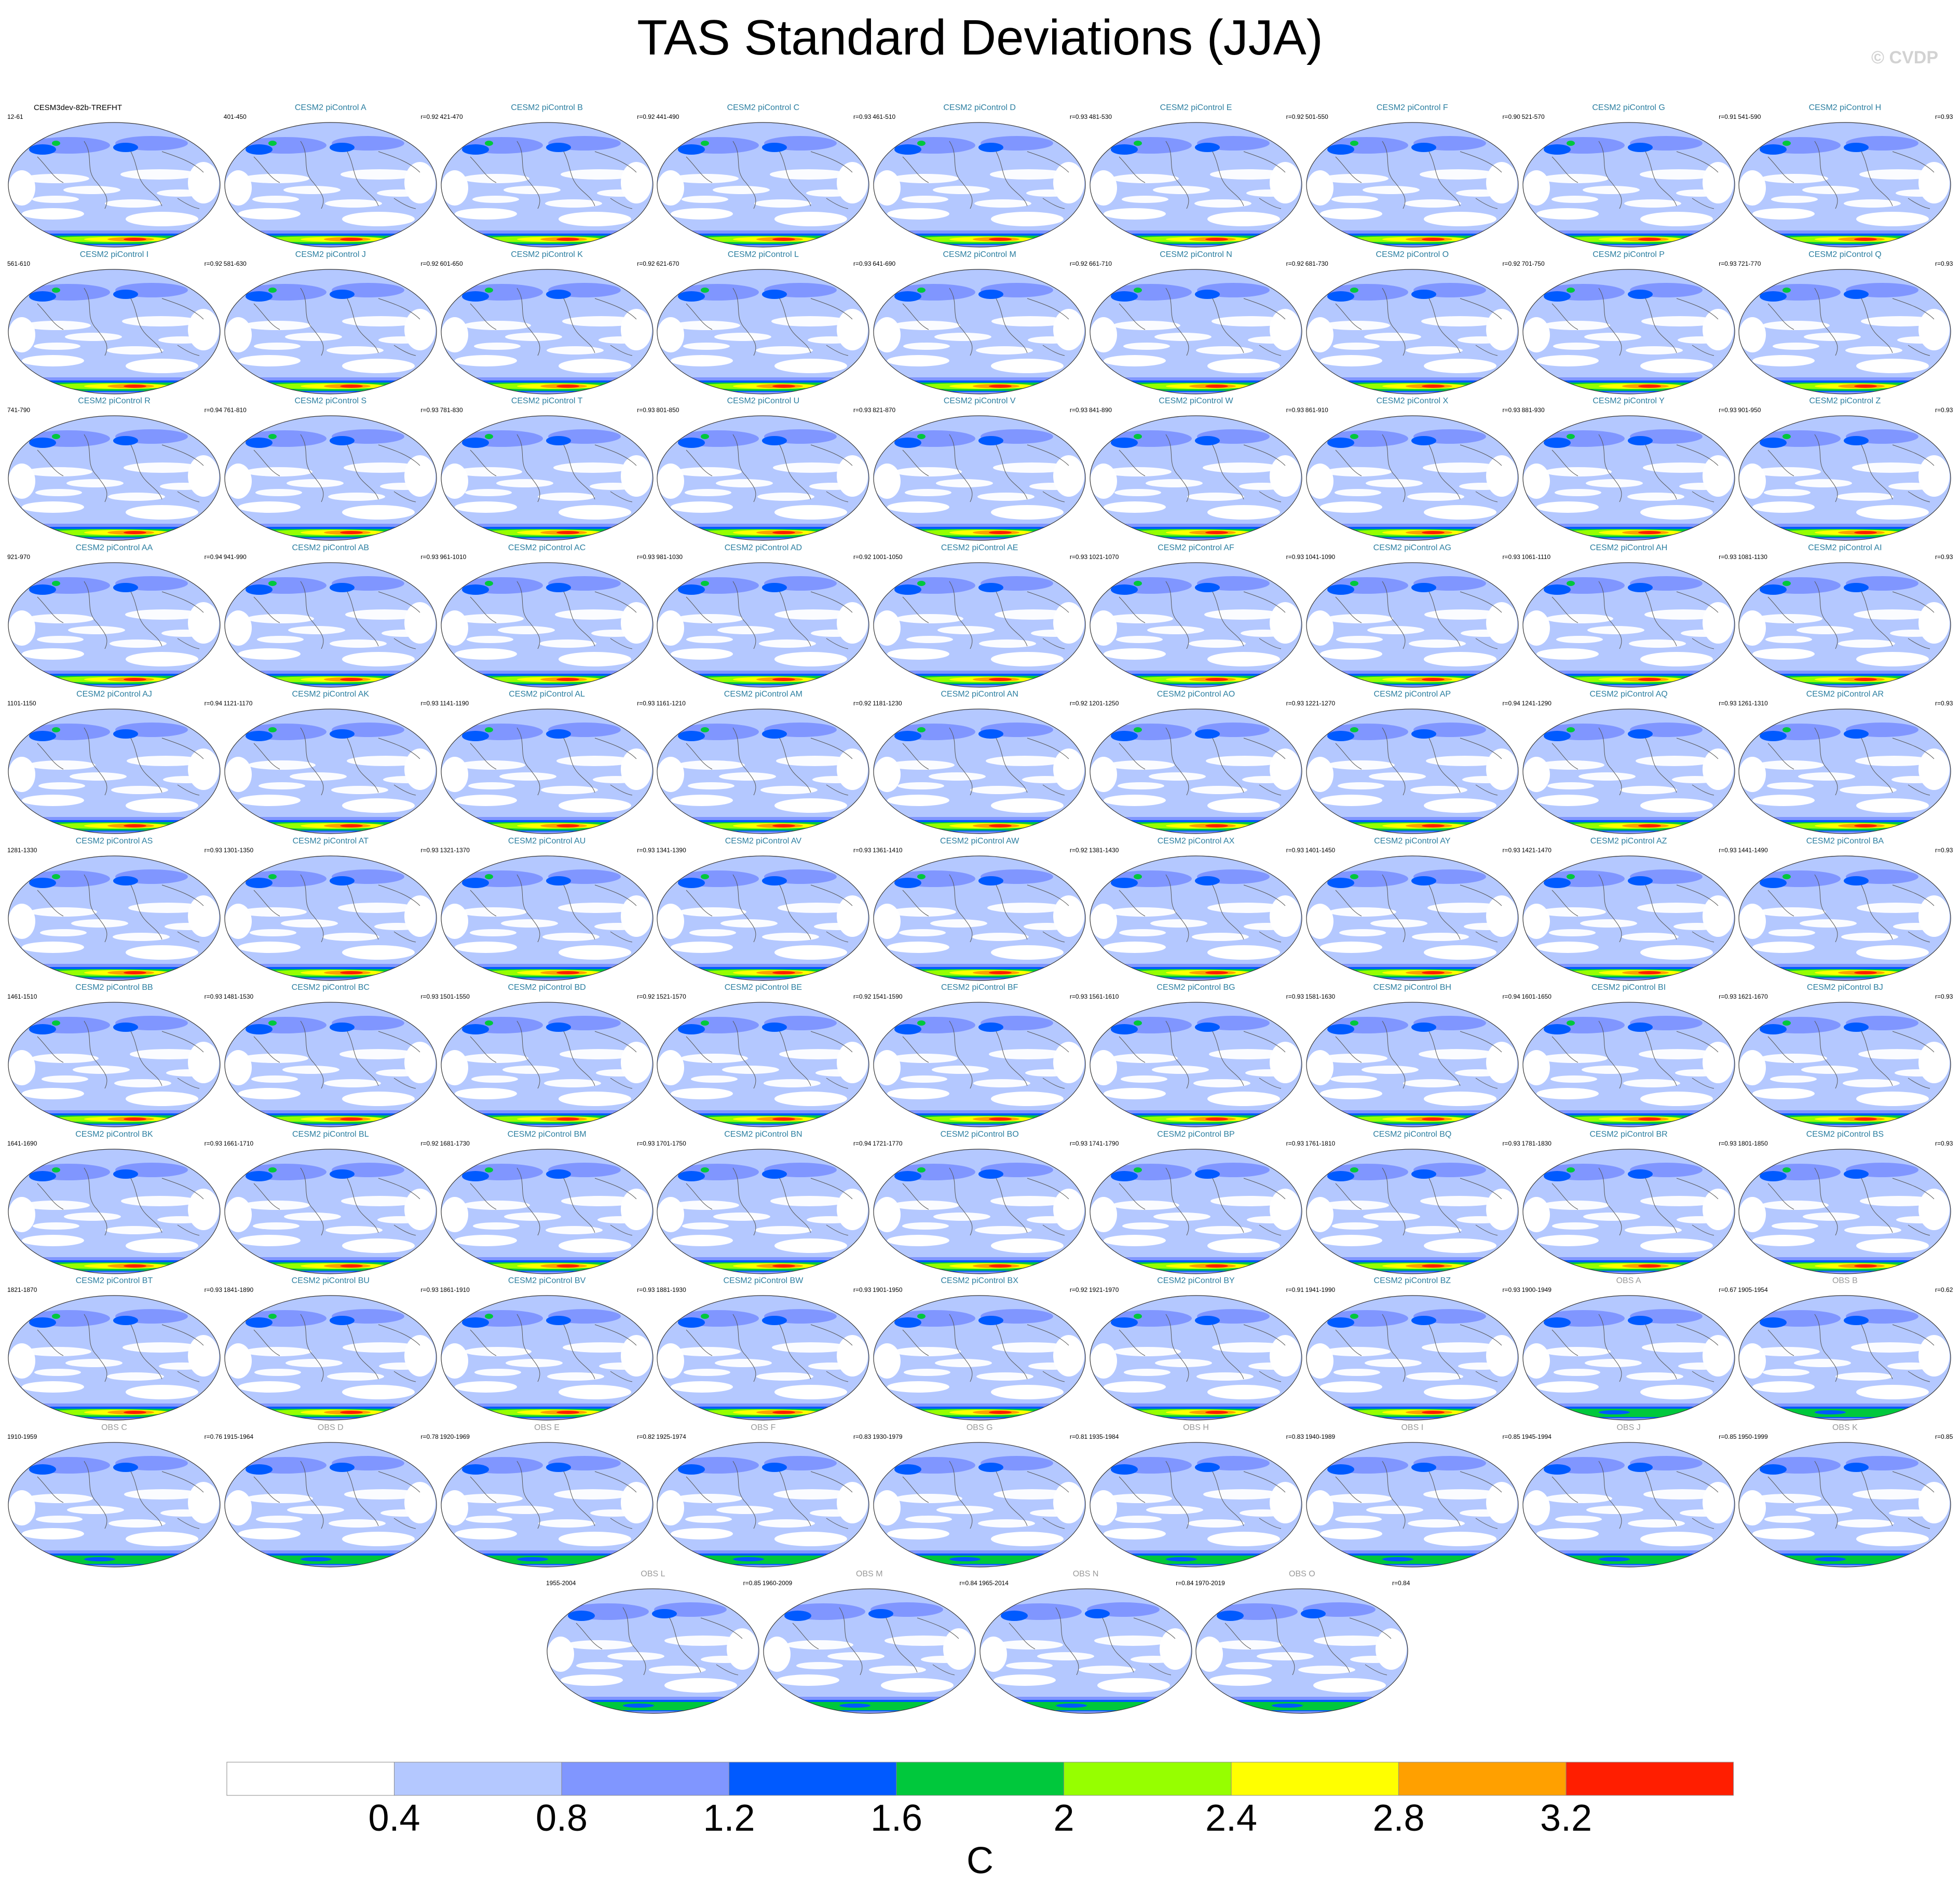  I want to click on map-panel: CESM2 piControl B 421-470 r=0.92, so click(547, 176).